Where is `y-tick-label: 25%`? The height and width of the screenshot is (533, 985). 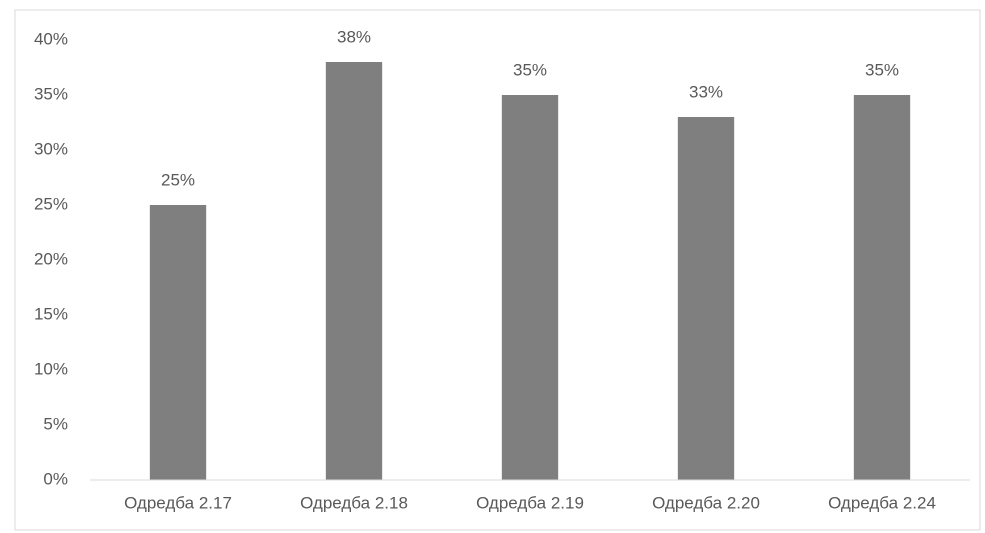 y-tick-label: 25% is located at coordinates (51, 203).